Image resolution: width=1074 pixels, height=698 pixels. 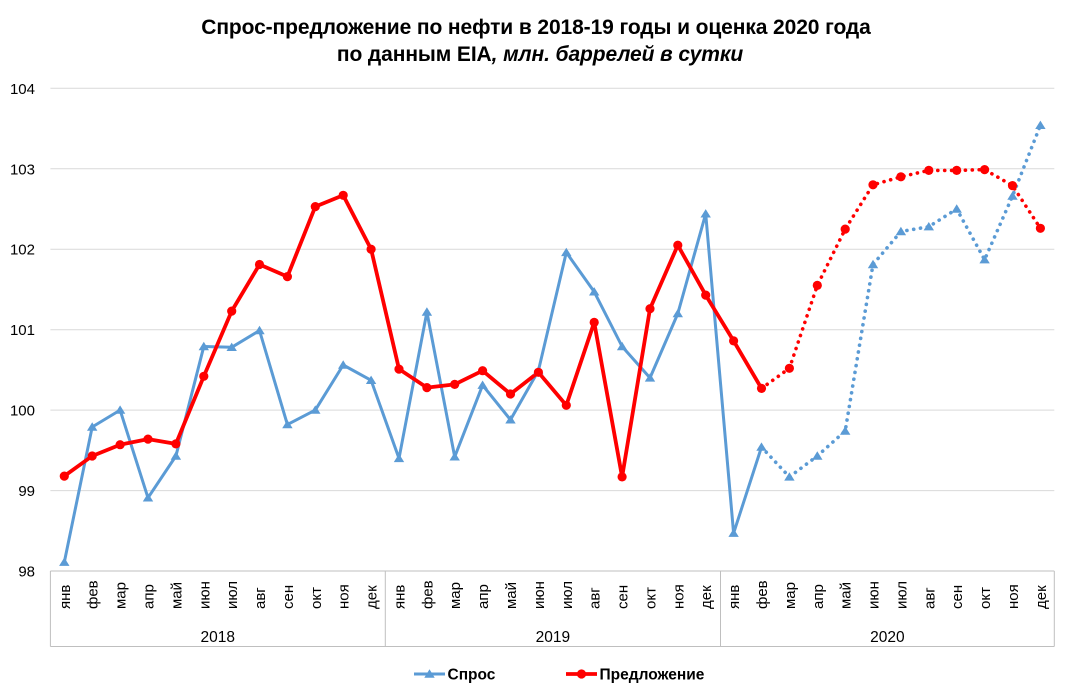 What do you see at coordinates (540, 54) in the screenshot?
I see `svg-text:по данным EIA, млн. баррелей в: по данным EIA, млн. баррелей в сутки` at bounding box center [540, 54].